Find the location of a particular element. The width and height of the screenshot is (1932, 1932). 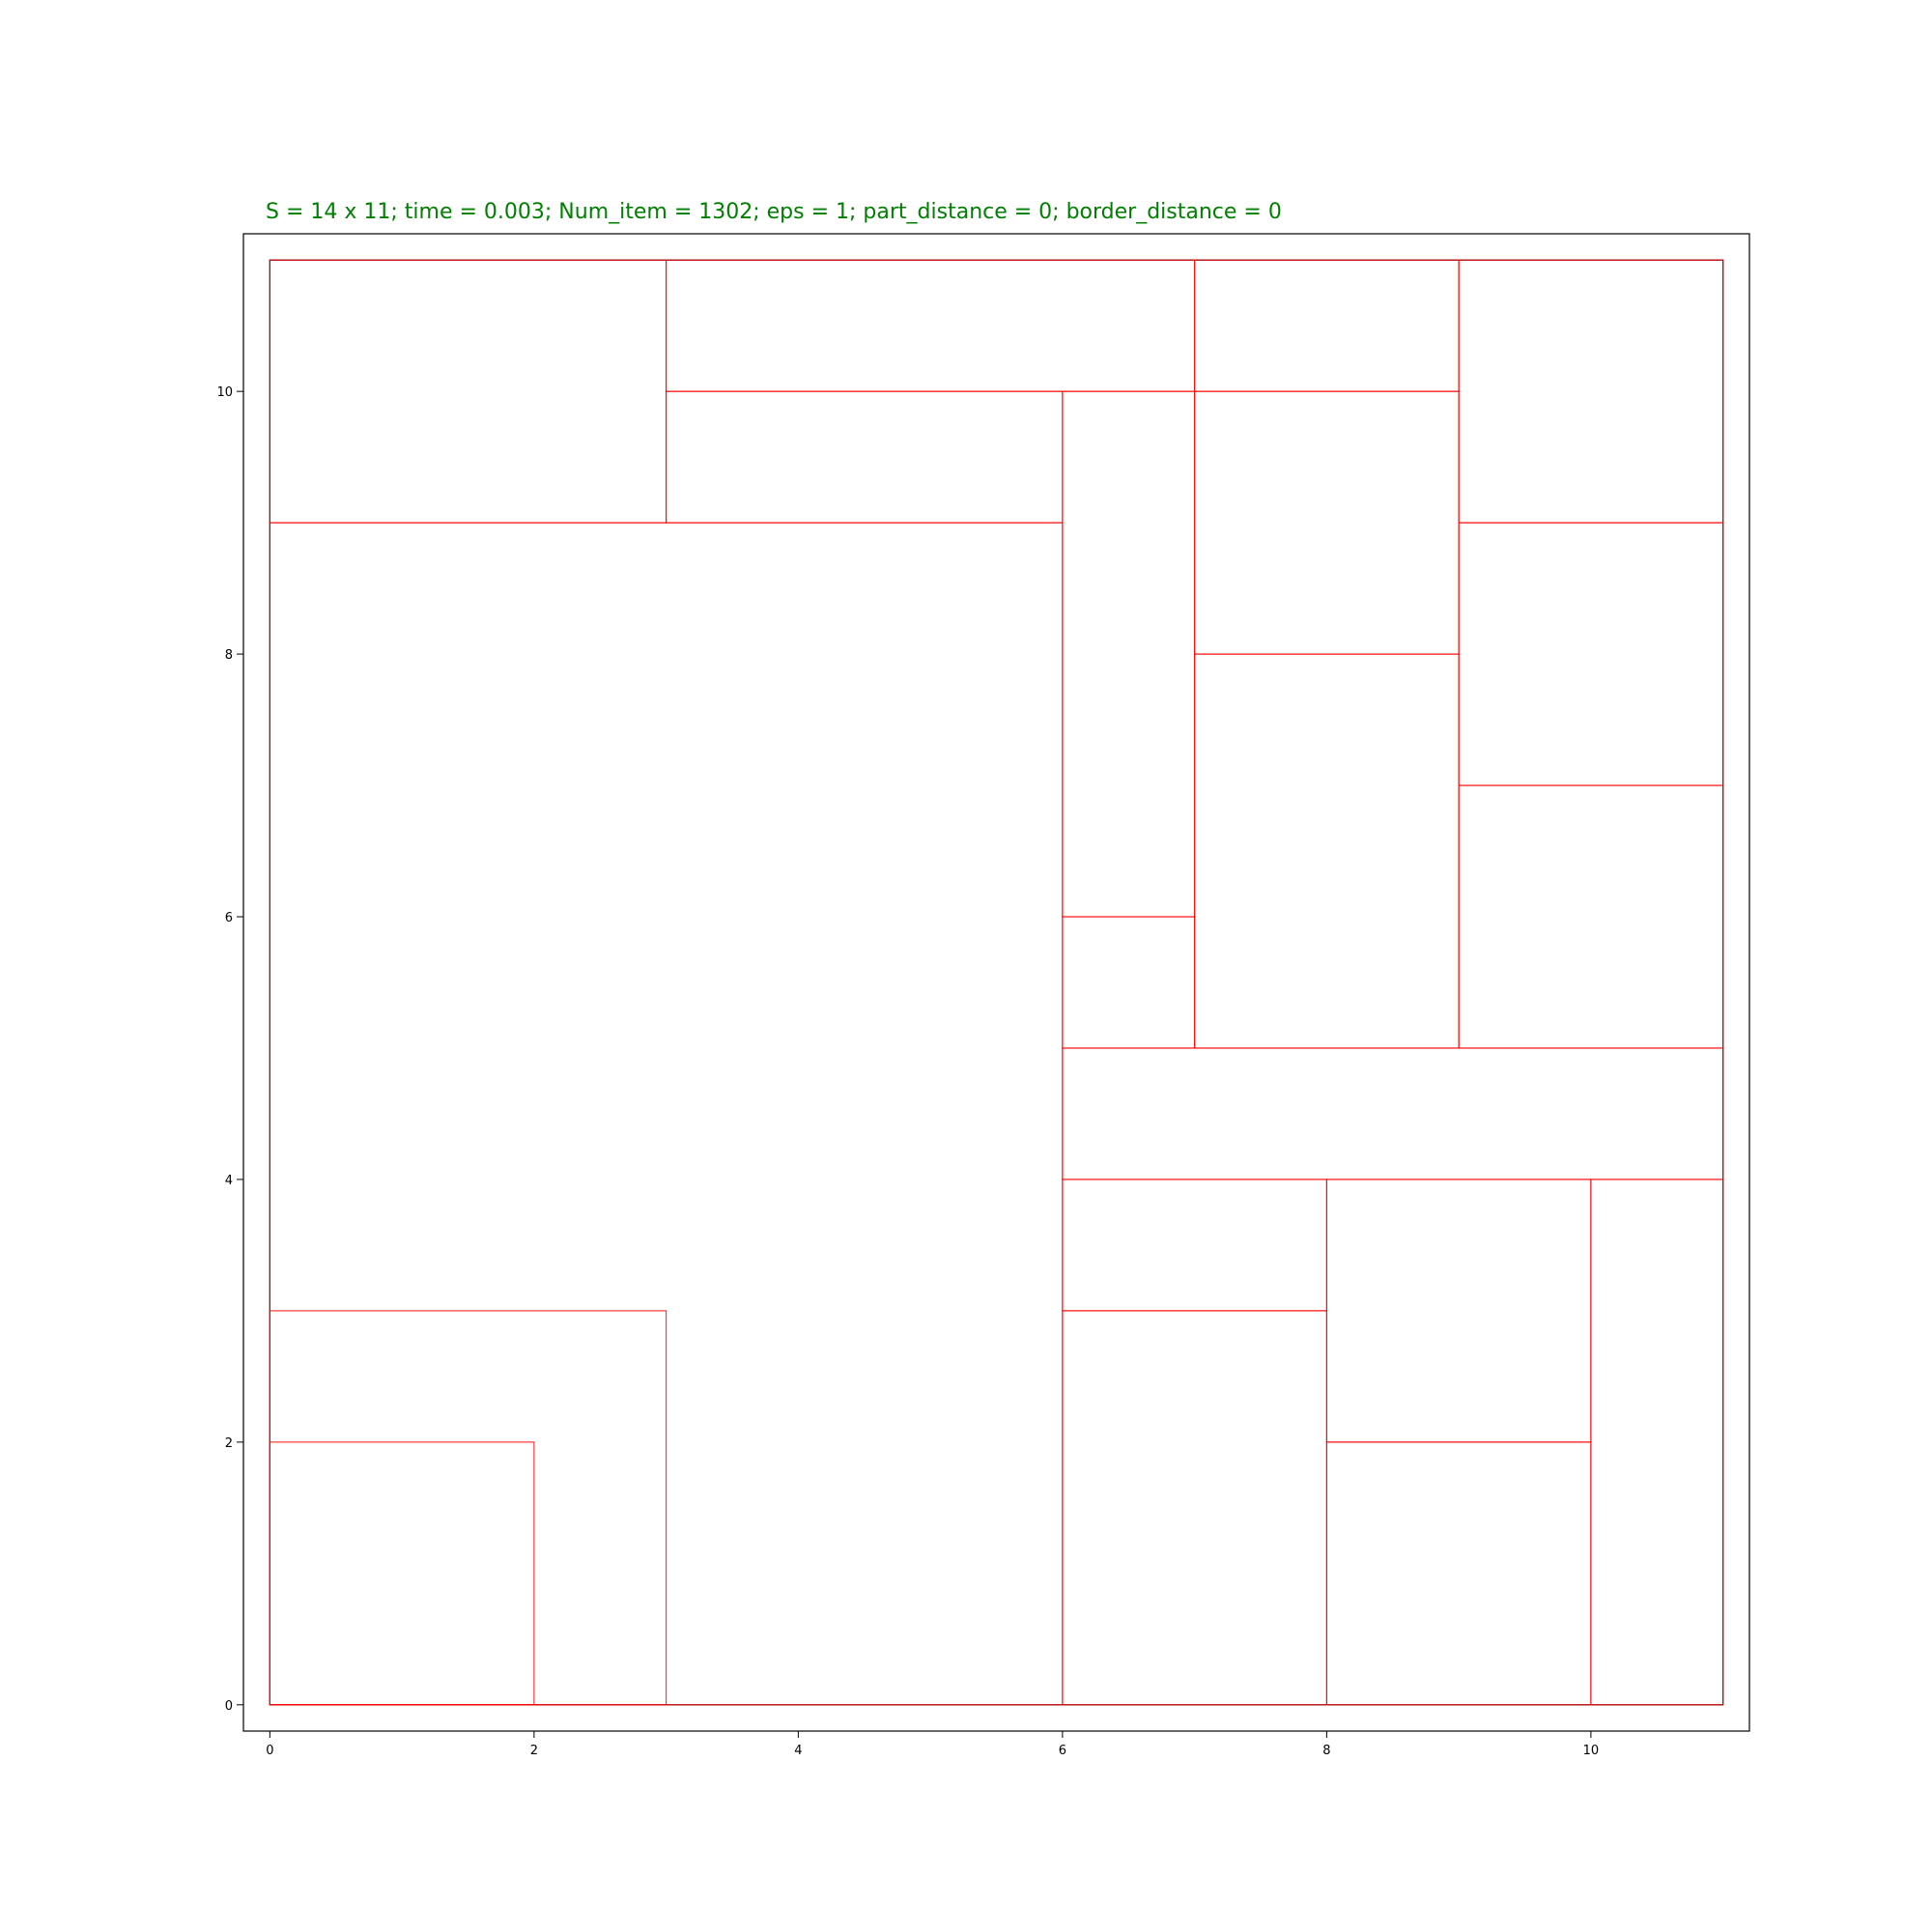

x-tick-label: 0 is located at coordinates (269, 1751).